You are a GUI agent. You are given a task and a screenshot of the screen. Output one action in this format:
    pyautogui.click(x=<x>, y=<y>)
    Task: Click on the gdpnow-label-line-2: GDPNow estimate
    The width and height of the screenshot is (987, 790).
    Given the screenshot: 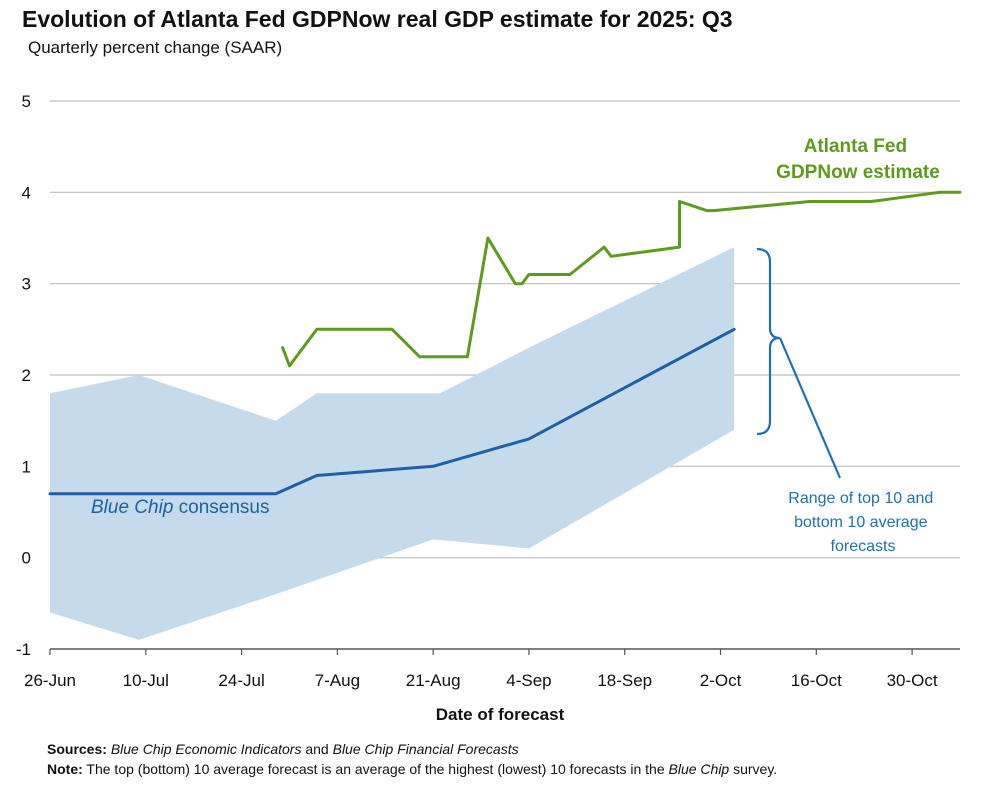 What is the action you would take?
    pyautogui.click(x=858, y=172)
    